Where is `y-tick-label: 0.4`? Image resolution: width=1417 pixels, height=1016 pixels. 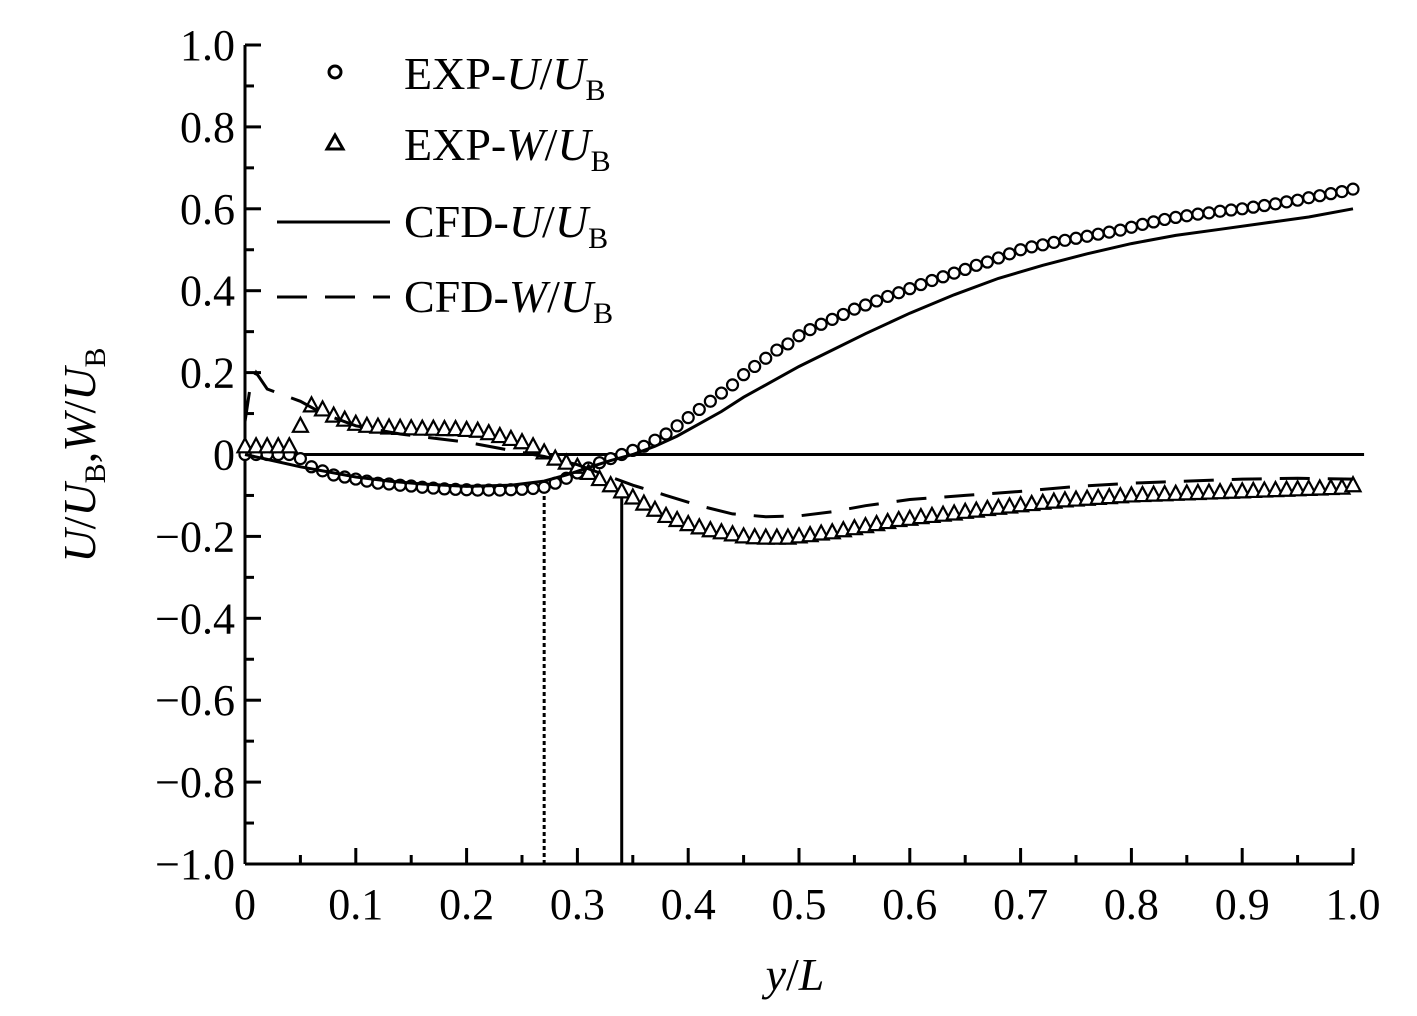 y-tick-label: 0.4 is located at coordinates (207, 291).